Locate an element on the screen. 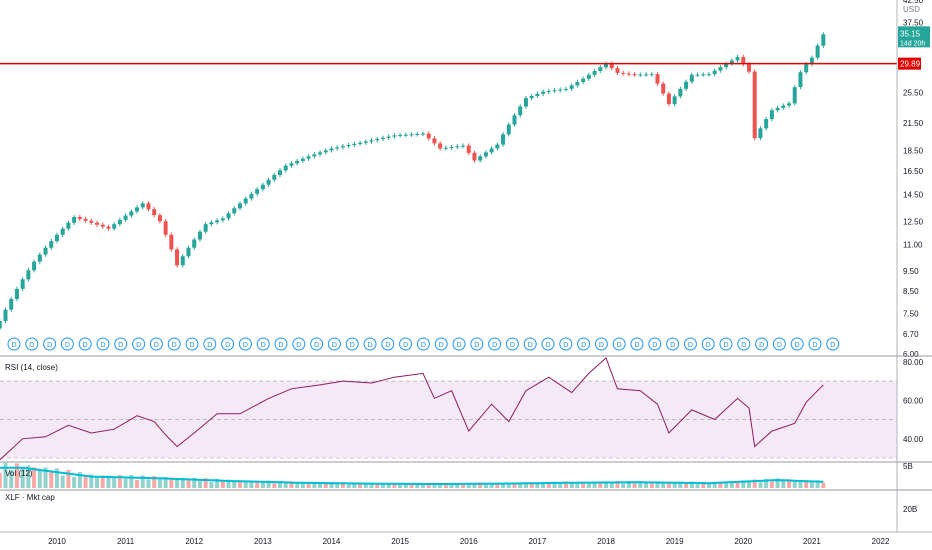 This screenshot has height=550, width=932. price-axis-label: 11.00 is located at coordinates (913, 244).